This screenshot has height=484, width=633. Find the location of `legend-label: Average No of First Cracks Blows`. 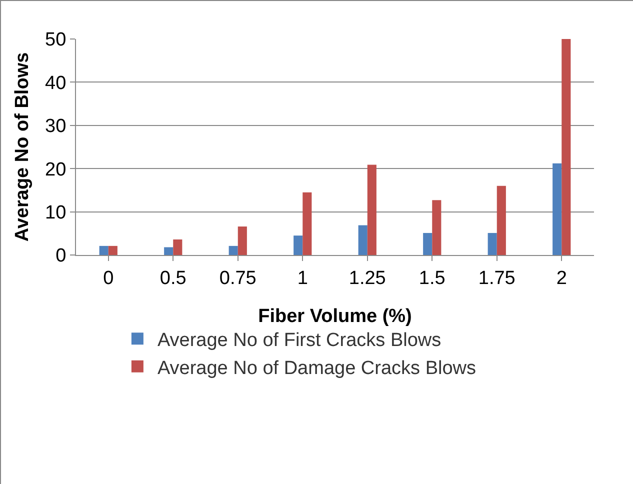

legend-label: Average No of First Cracks Blows is located at coordinates (299, 341).